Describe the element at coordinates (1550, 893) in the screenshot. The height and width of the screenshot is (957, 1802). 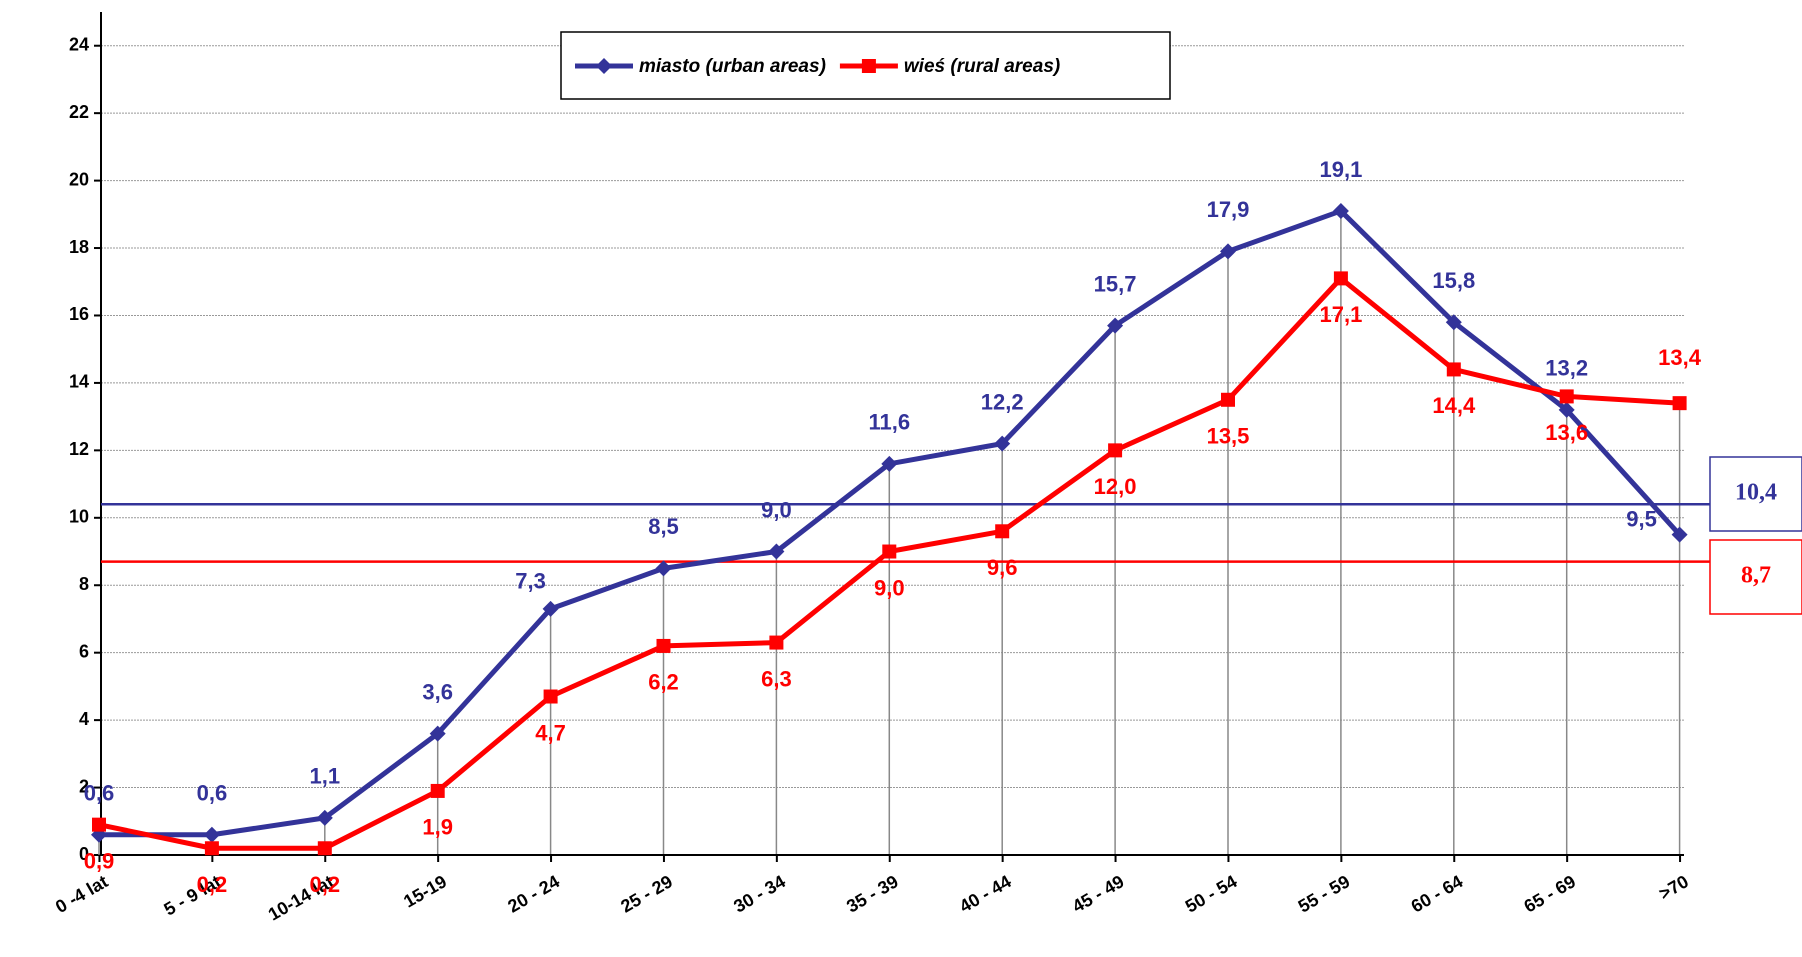
I see `x-tick-label: 65 - 69` at that location.